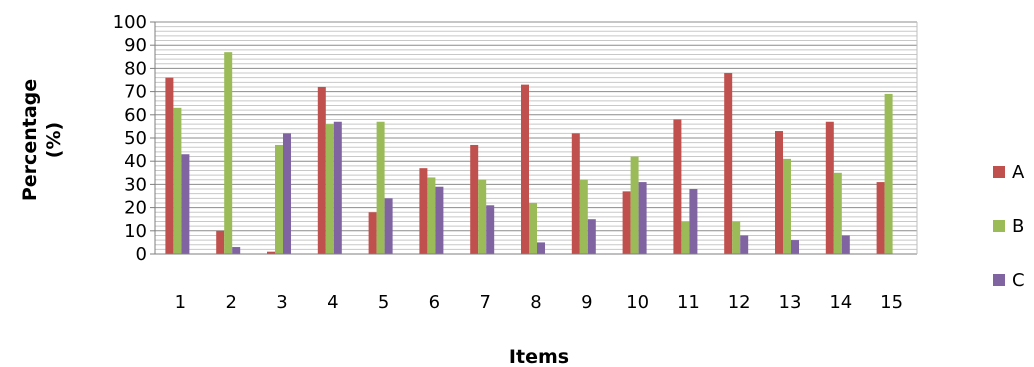 The image size is (1034, 367). I want to click on y-tick-label: 80, so click(135, 68).